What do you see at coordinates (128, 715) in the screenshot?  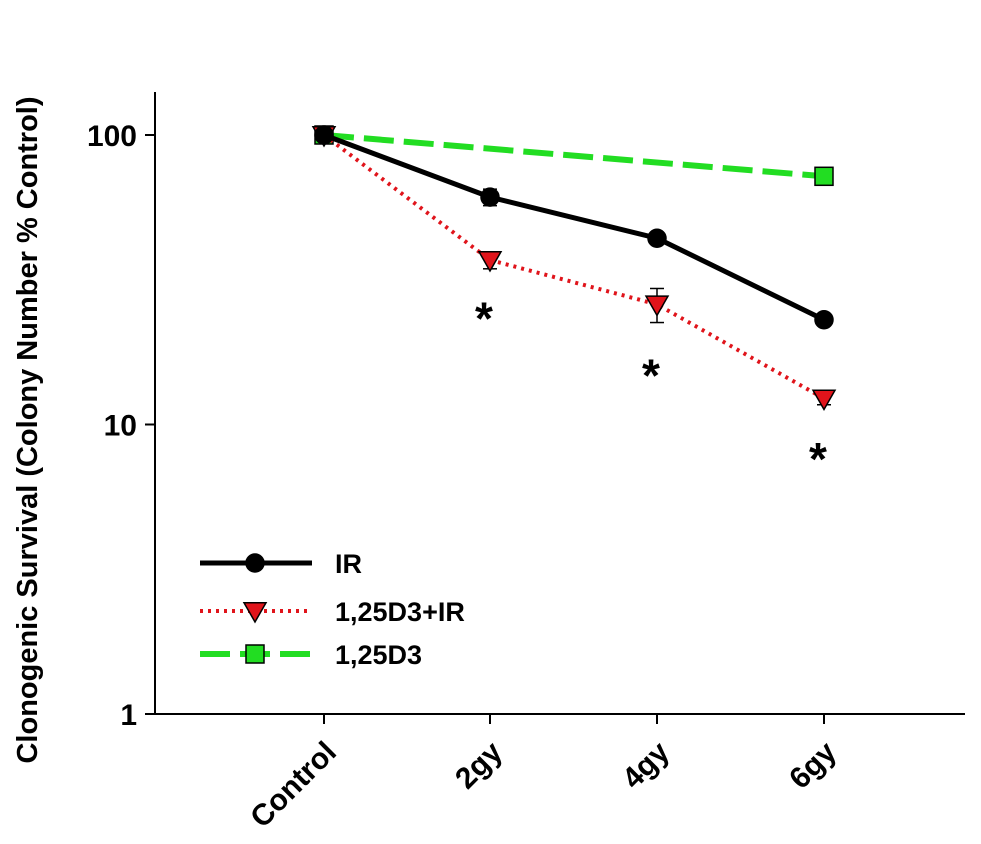 I see `y-tick-label: 1` at bounding box center [128, 715].